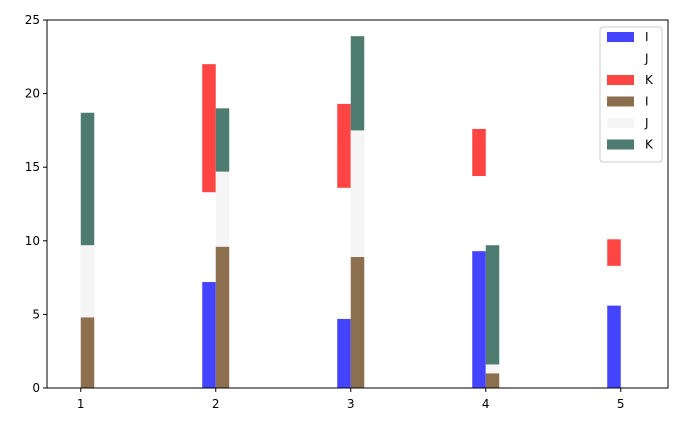  I want to click on y-tick-label: 15, so click(32, 167).